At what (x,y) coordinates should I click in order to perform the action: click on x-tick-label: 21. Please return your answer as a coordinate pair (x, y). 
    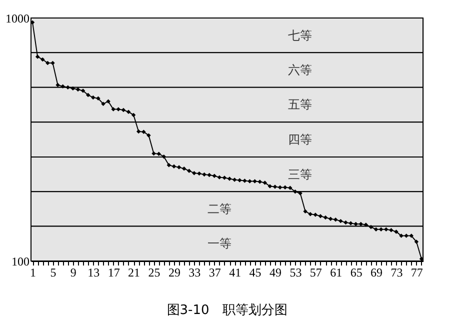
    Looking at the image, I should click on (134, 273).